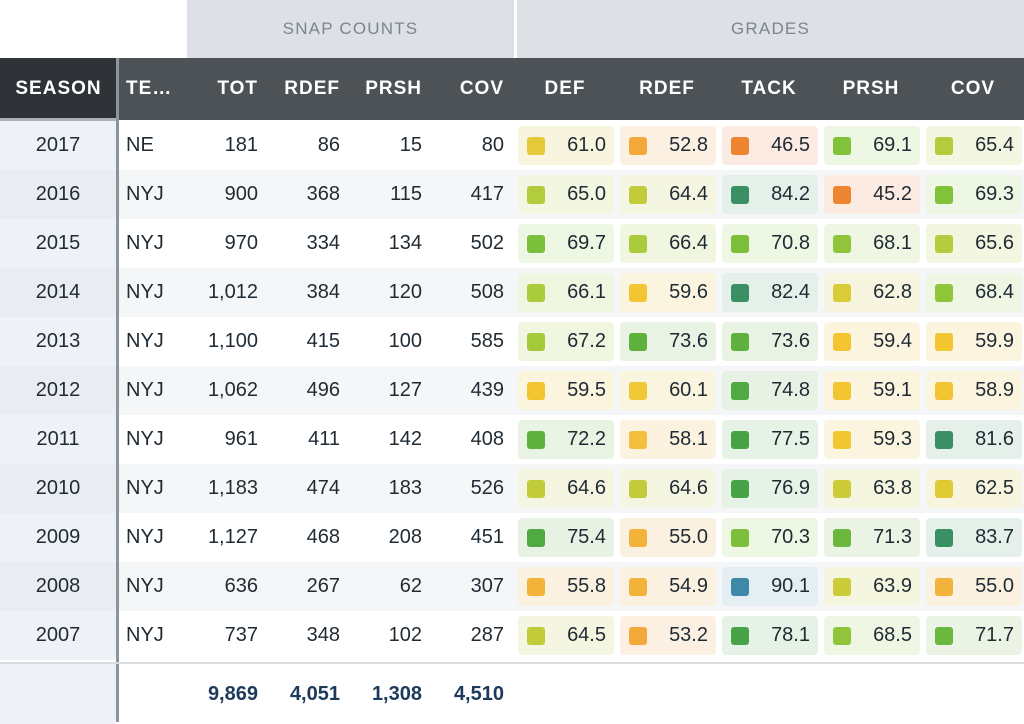  I want to click on grade-cov-cell: 81.6, so click(974, 439).